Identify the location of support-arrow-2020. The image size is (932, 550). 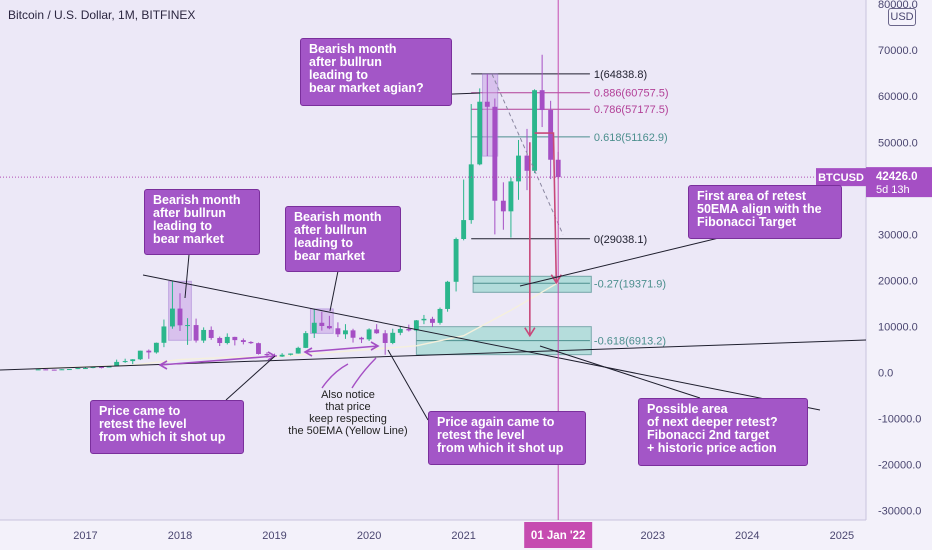
(341, 349).